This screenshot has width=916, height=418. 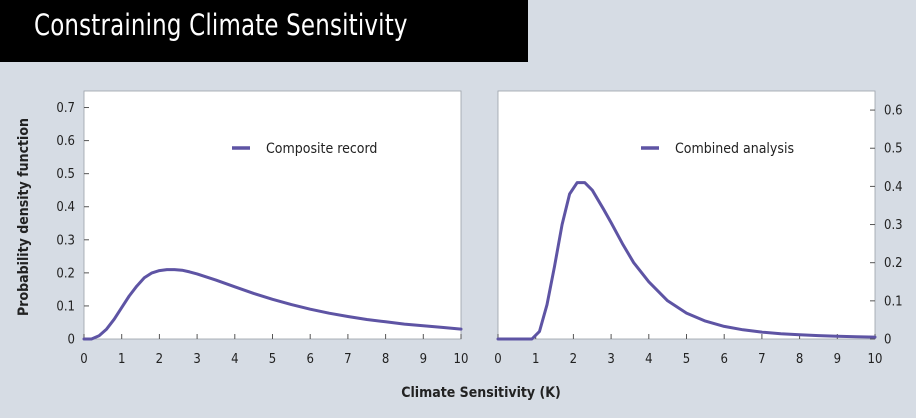 What do you see at coordinates (734, 149) in the screenshot?
I see `panel-2-legend-label: Combined analysis` at bounding box center [734, 149].